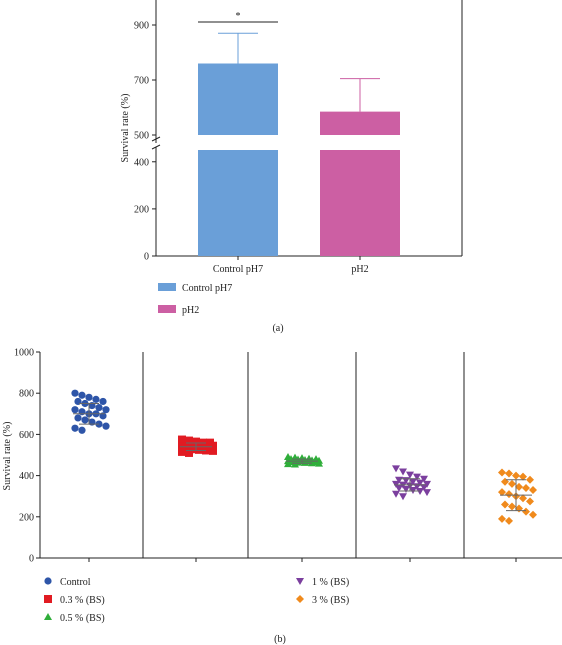  What do you see at coordinates (360, 203) in the screenshot?
I see `bar-1-lower` at bounding box center [360, 203].